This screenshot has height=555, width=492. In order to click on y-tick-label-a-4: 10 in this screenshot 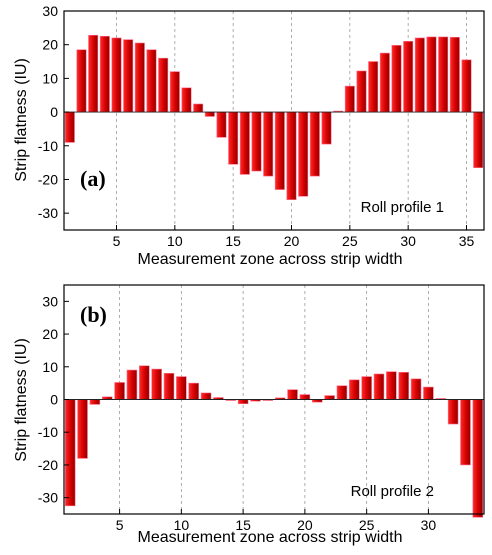, I will do `click(50, 78)`.